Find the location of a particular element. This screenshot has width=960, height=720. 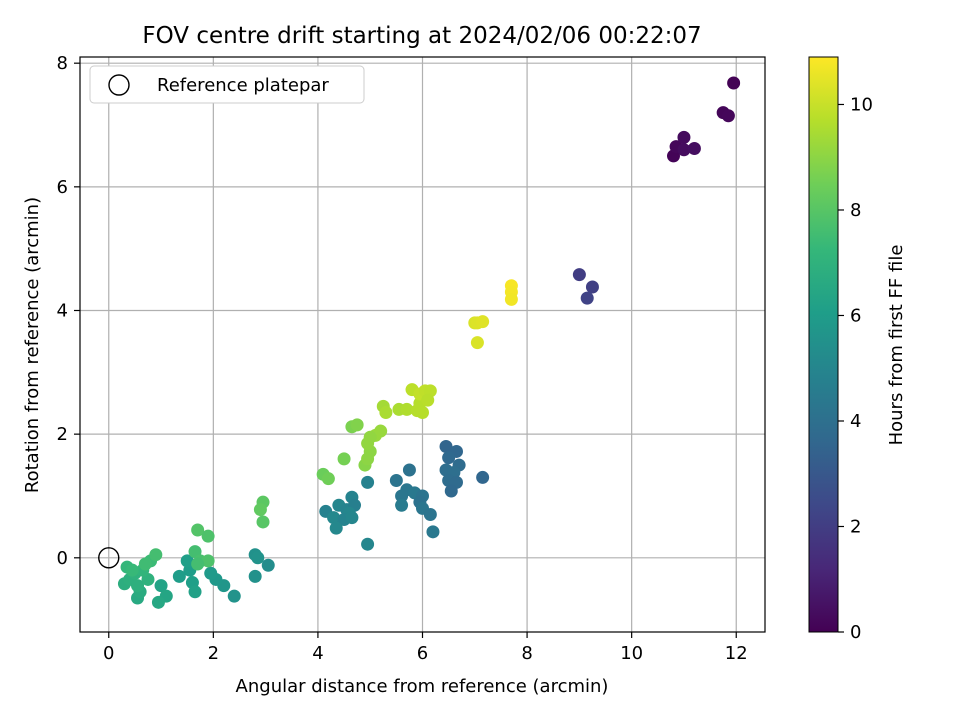

x-tick-label: 8 is located at coordinates (526, 653).